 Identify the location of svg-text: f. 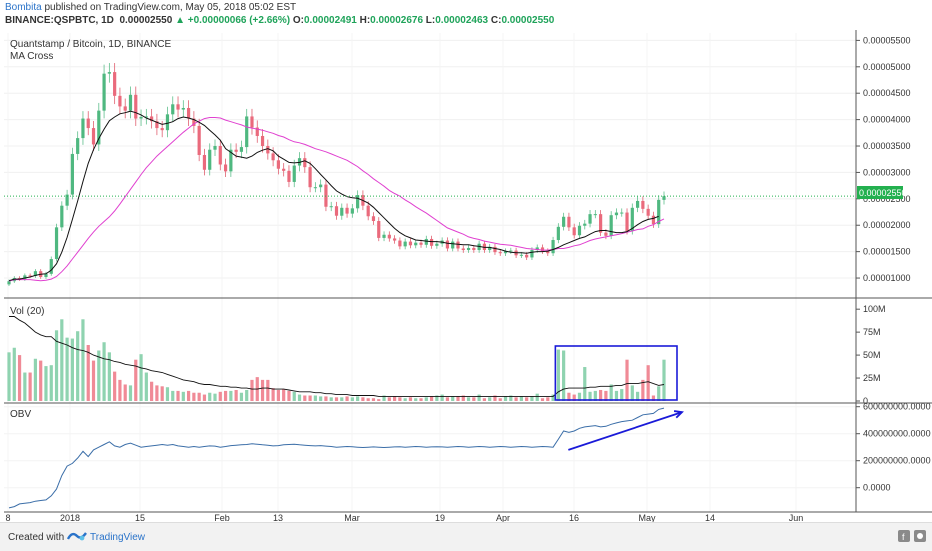
(903, 537).